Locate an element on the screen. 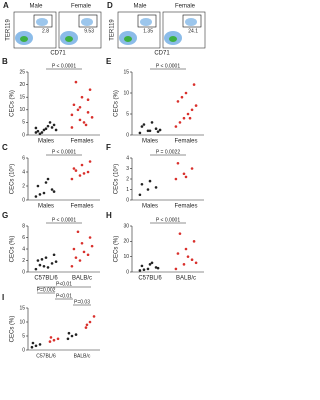  x-axis-label: CD71 is located at coordinates (162, 54).